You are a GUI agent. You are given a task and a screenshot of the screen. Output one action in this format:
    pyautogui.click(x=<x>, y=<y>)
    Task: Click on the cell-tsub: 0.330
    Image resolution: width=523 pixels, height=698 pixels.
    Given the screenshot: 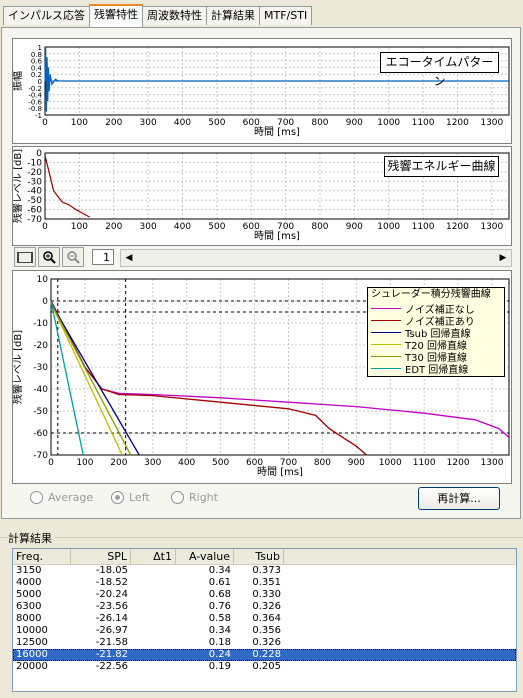 What is the action you would take?
    pyautogui.click(x=266, y=594)
    